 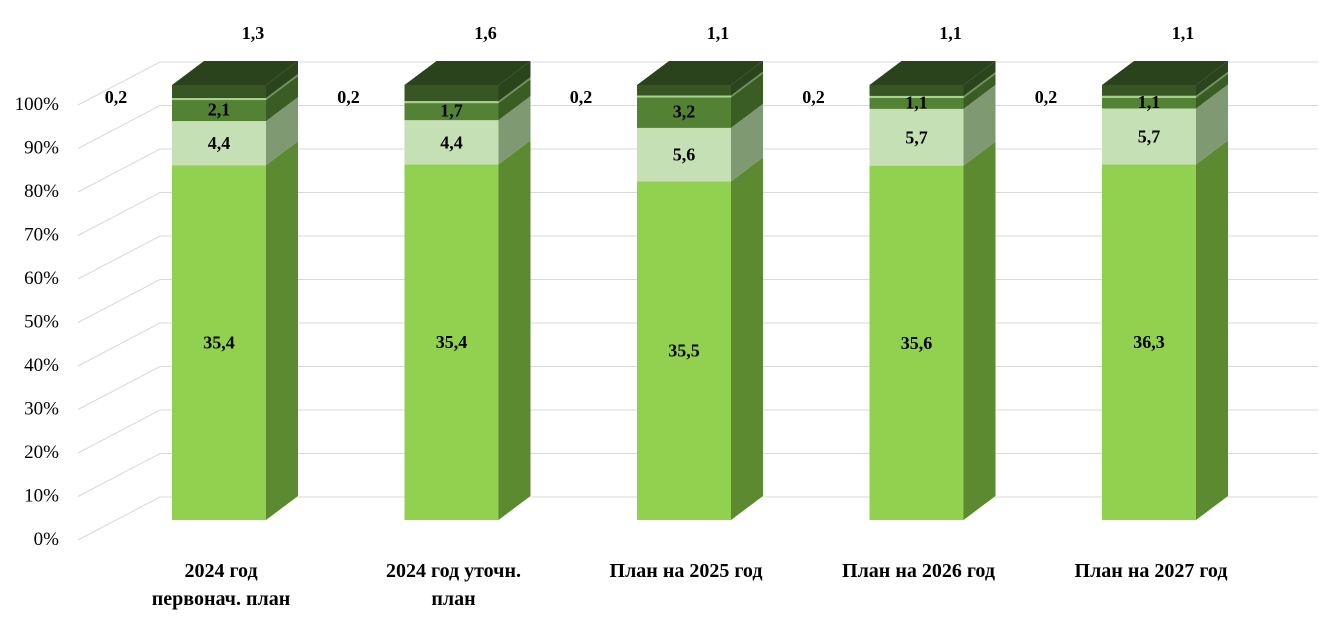 I want to click on y-tick-label: 20%, so click(x=41, y=452).